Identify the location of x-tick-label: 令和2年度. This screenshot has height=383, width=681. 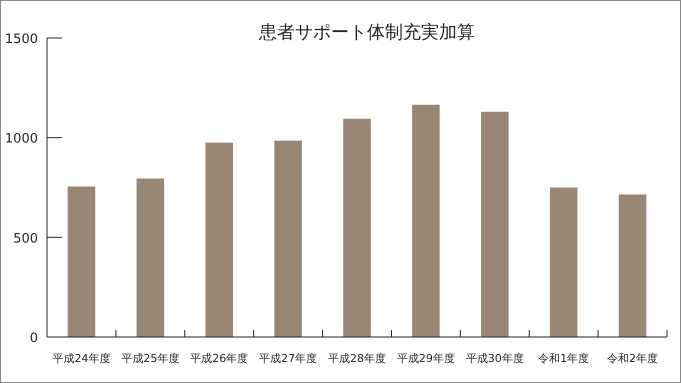
(632, 358).